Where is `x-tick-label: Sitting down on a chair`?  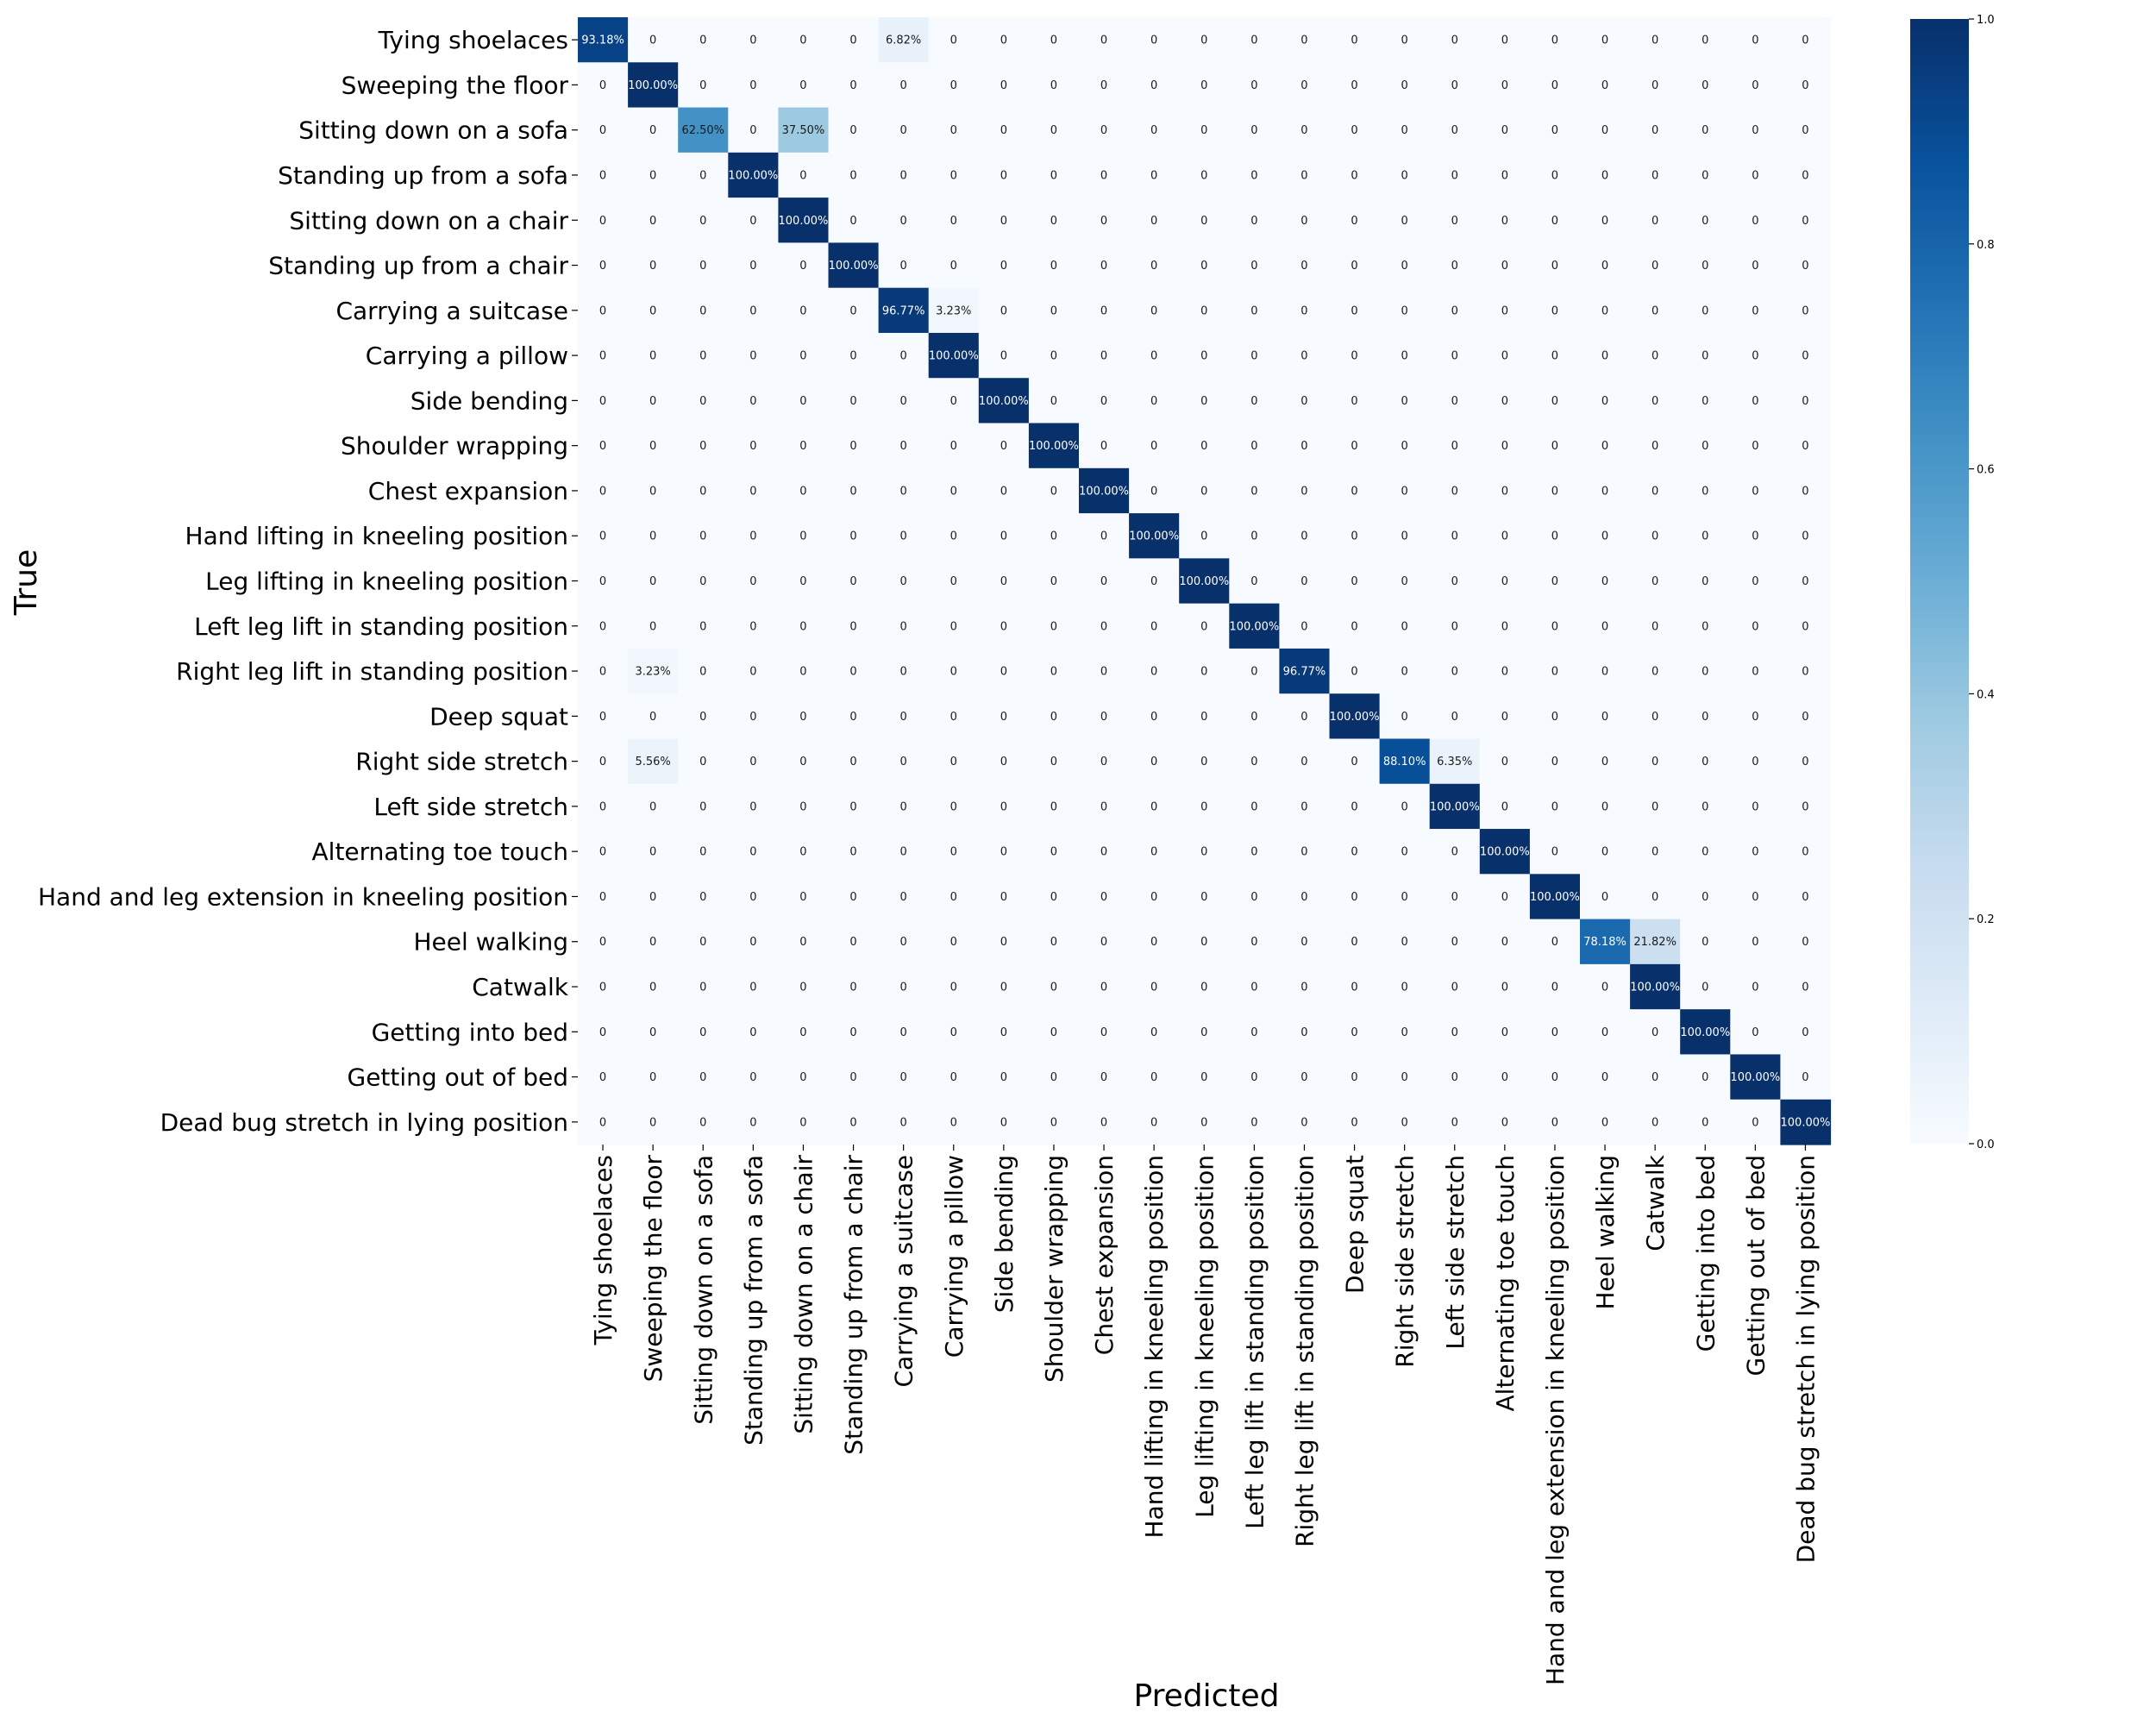 x-tick-label: Sitting down on a chair is located at coordinates (803, 1294).